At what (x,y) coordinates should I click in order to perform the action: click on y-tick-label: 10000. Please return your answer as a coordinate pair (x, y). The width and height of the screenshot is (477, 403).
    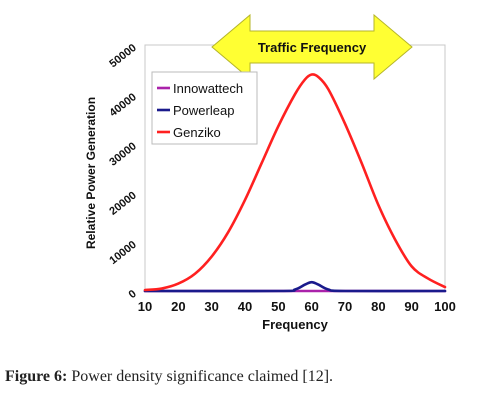
    Looking at the image, I should click on (122, 253).